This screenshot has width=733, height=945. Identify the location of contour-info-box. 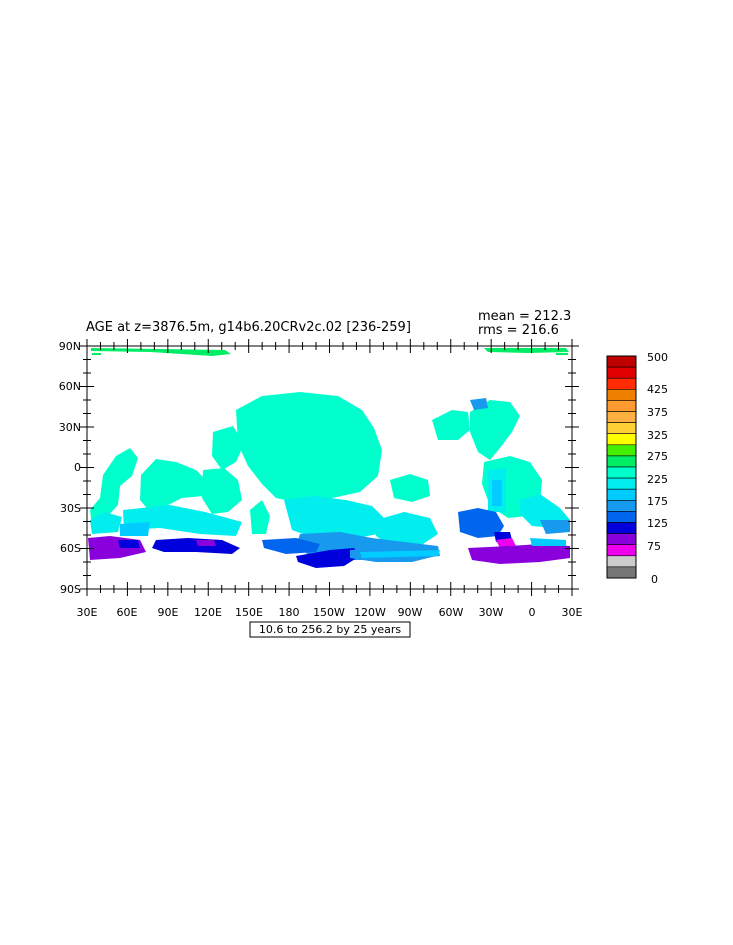
(330, 629).